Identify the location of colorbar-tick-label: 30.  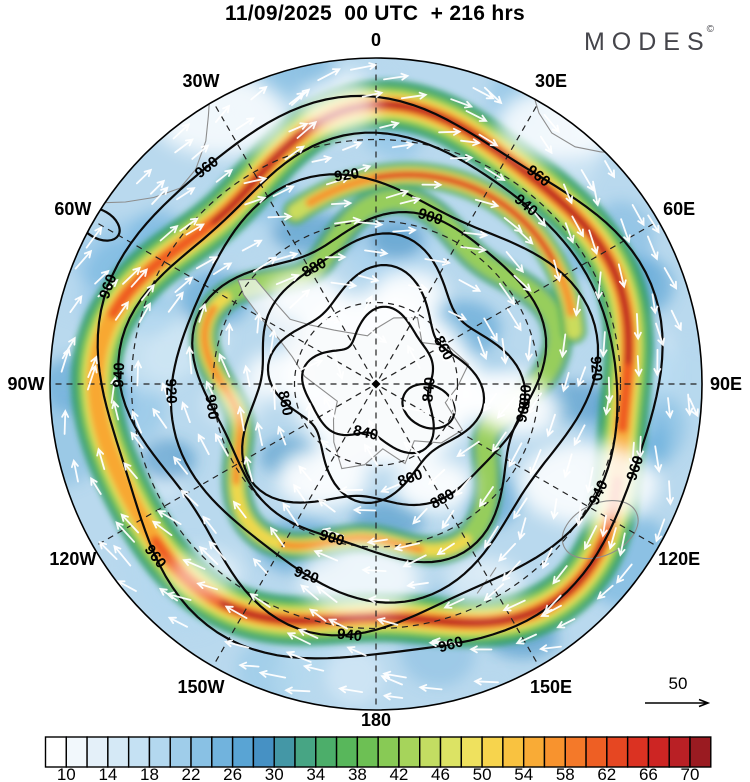
(274, 773).